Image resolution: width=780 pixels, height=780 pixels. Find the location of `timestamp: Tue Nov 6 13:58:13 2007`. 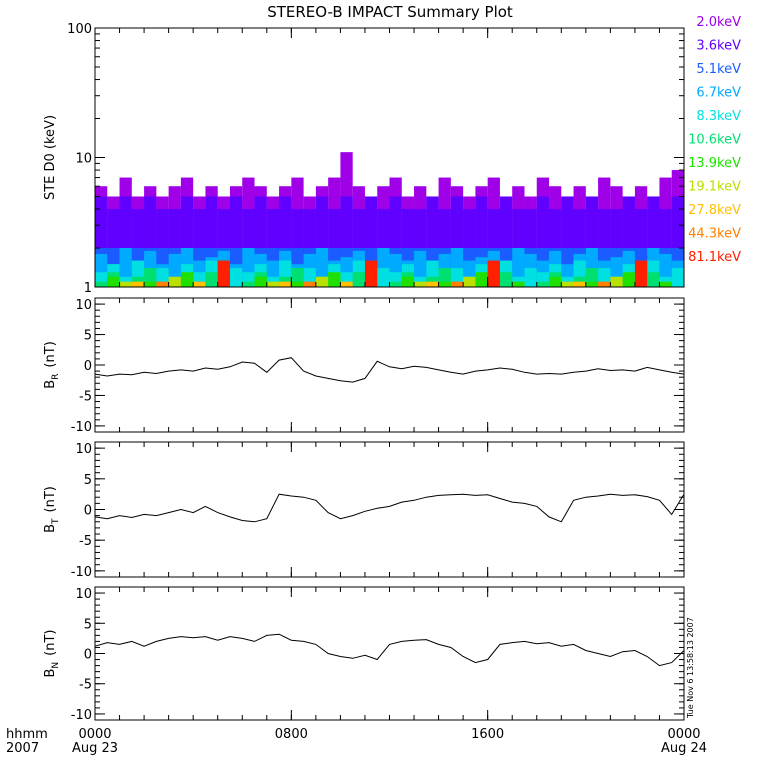

timestamp: Tue Nov 6 13:58:13 2007 is located at coordinates (690, 668).